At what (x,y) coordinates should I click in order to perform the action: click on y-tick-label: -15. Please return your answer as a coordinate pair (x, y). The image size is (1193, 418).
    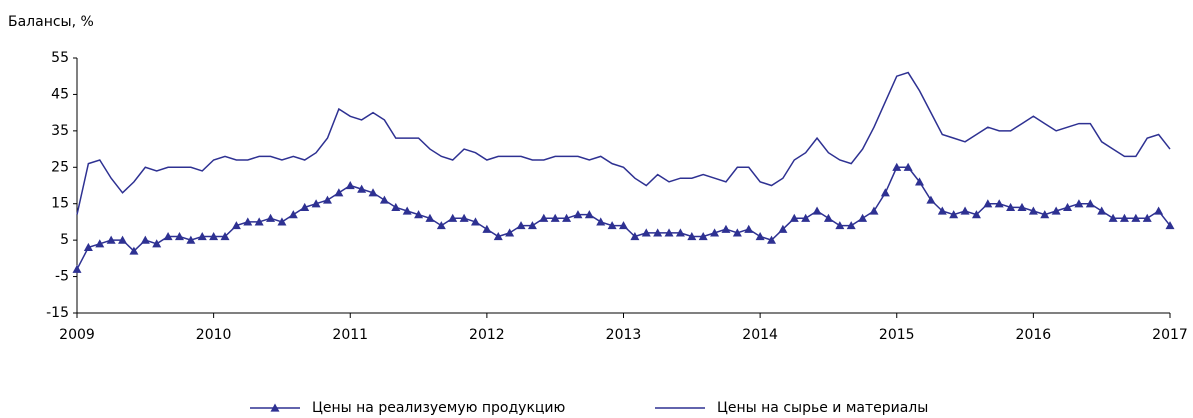
    Looking at the image, I should click on (57, 313).